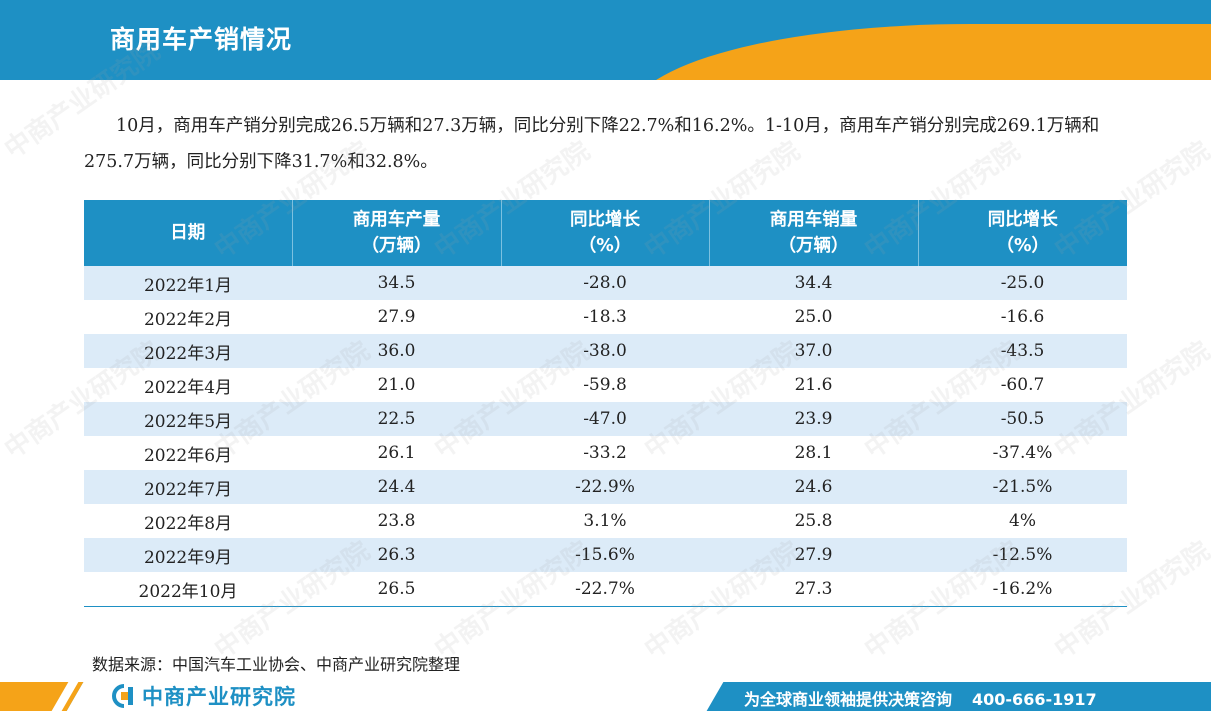 The image size is (1211, 711). What do you see at coordinates (1034, 699) in the screenshot?
I see `footer-phone: 400-666-1917` at bounding box center [1034, 699].